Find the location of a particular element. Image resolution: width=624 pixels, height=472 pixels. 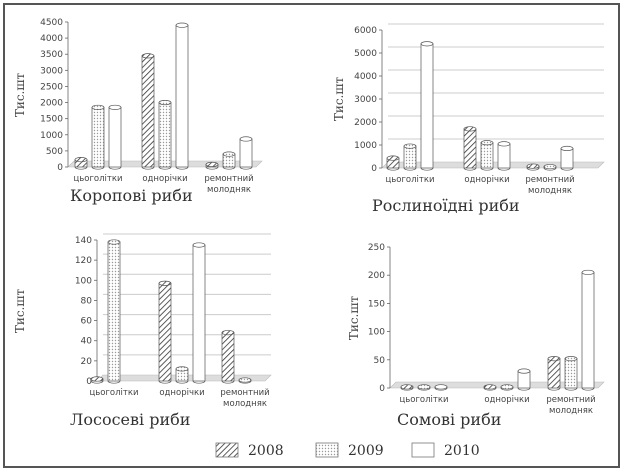

y-tick-label: 60 is located at coordinates (87, 322).